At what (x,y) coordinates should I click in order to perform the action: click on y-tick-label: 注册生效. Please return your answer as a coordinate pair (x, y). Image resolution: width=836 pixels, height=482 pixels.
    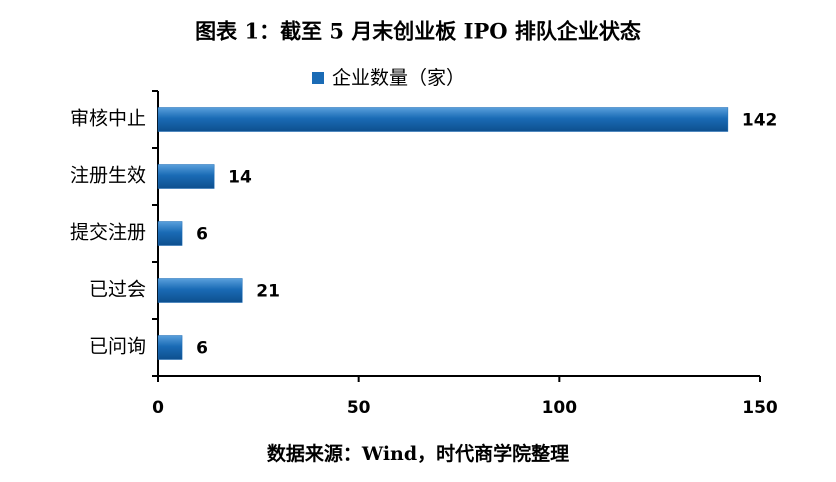
    Looking at the image, I should click on (108, 176).